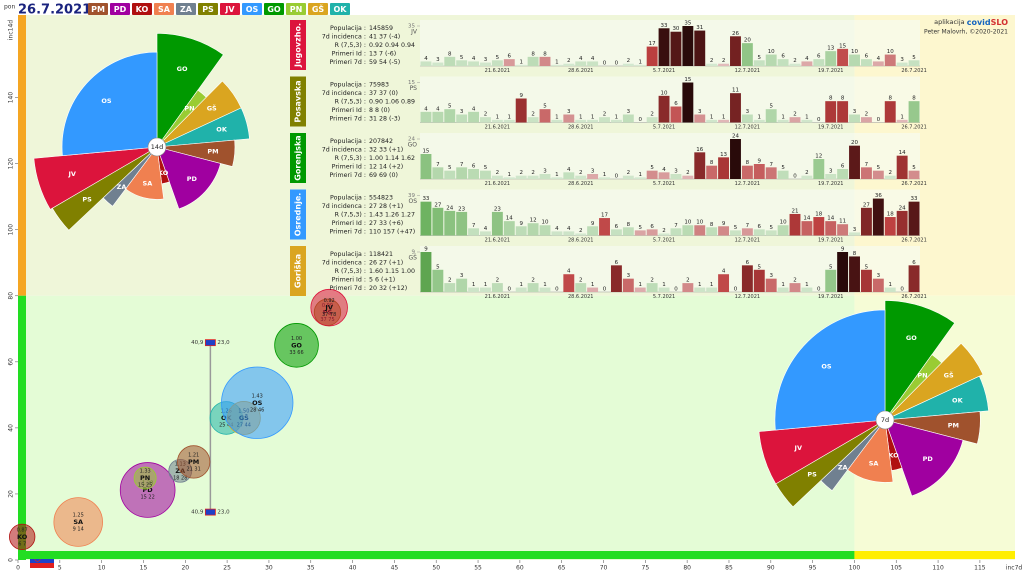  I want to click on x-tick-label: 60, so click(520, 568).